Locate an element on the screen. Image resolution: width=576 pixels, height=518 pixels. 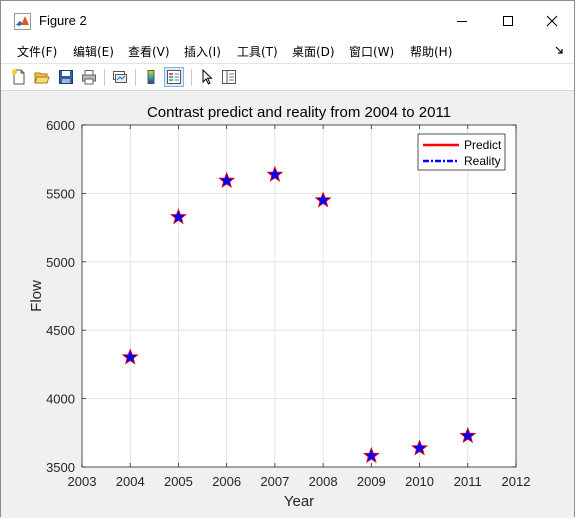
close-button is located at coordinates (552, 21).